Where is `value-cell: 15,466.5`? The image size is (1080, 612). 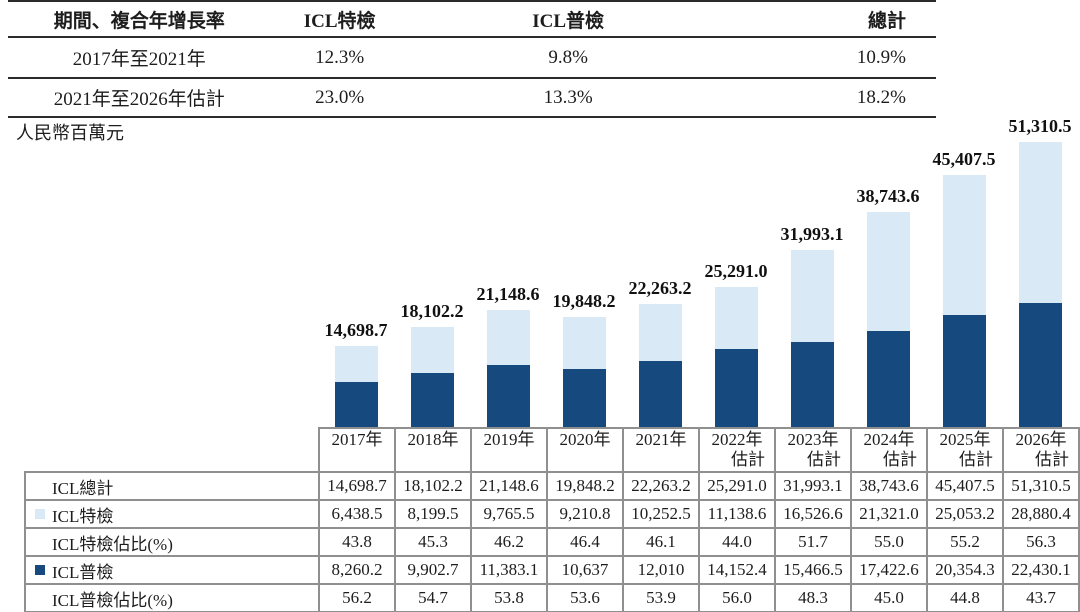 value-cell: 15,466.5 is located at coordinates (813, 570).